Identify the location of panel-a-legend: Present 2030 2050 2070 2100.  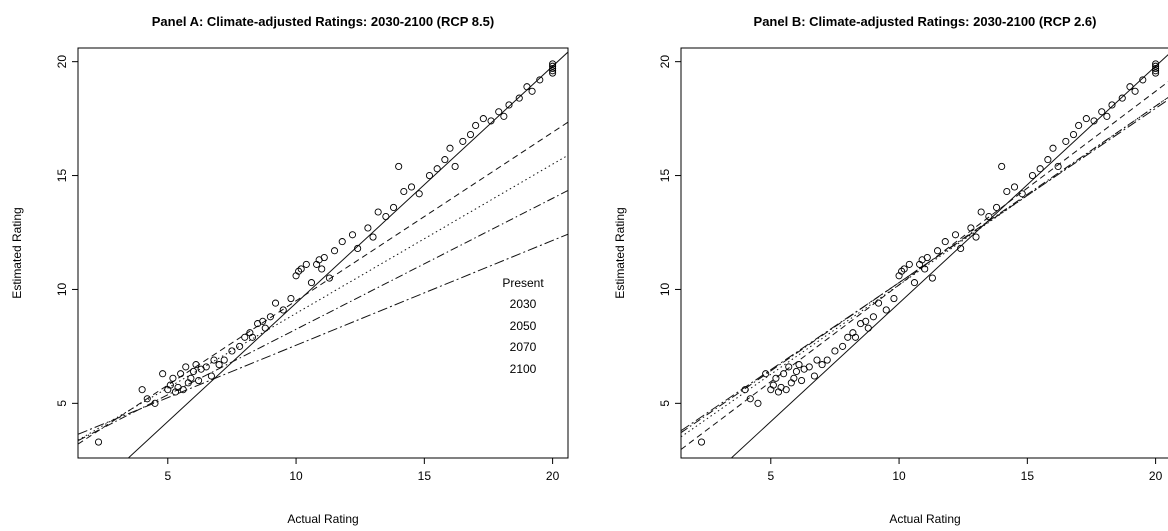
(523, 326).